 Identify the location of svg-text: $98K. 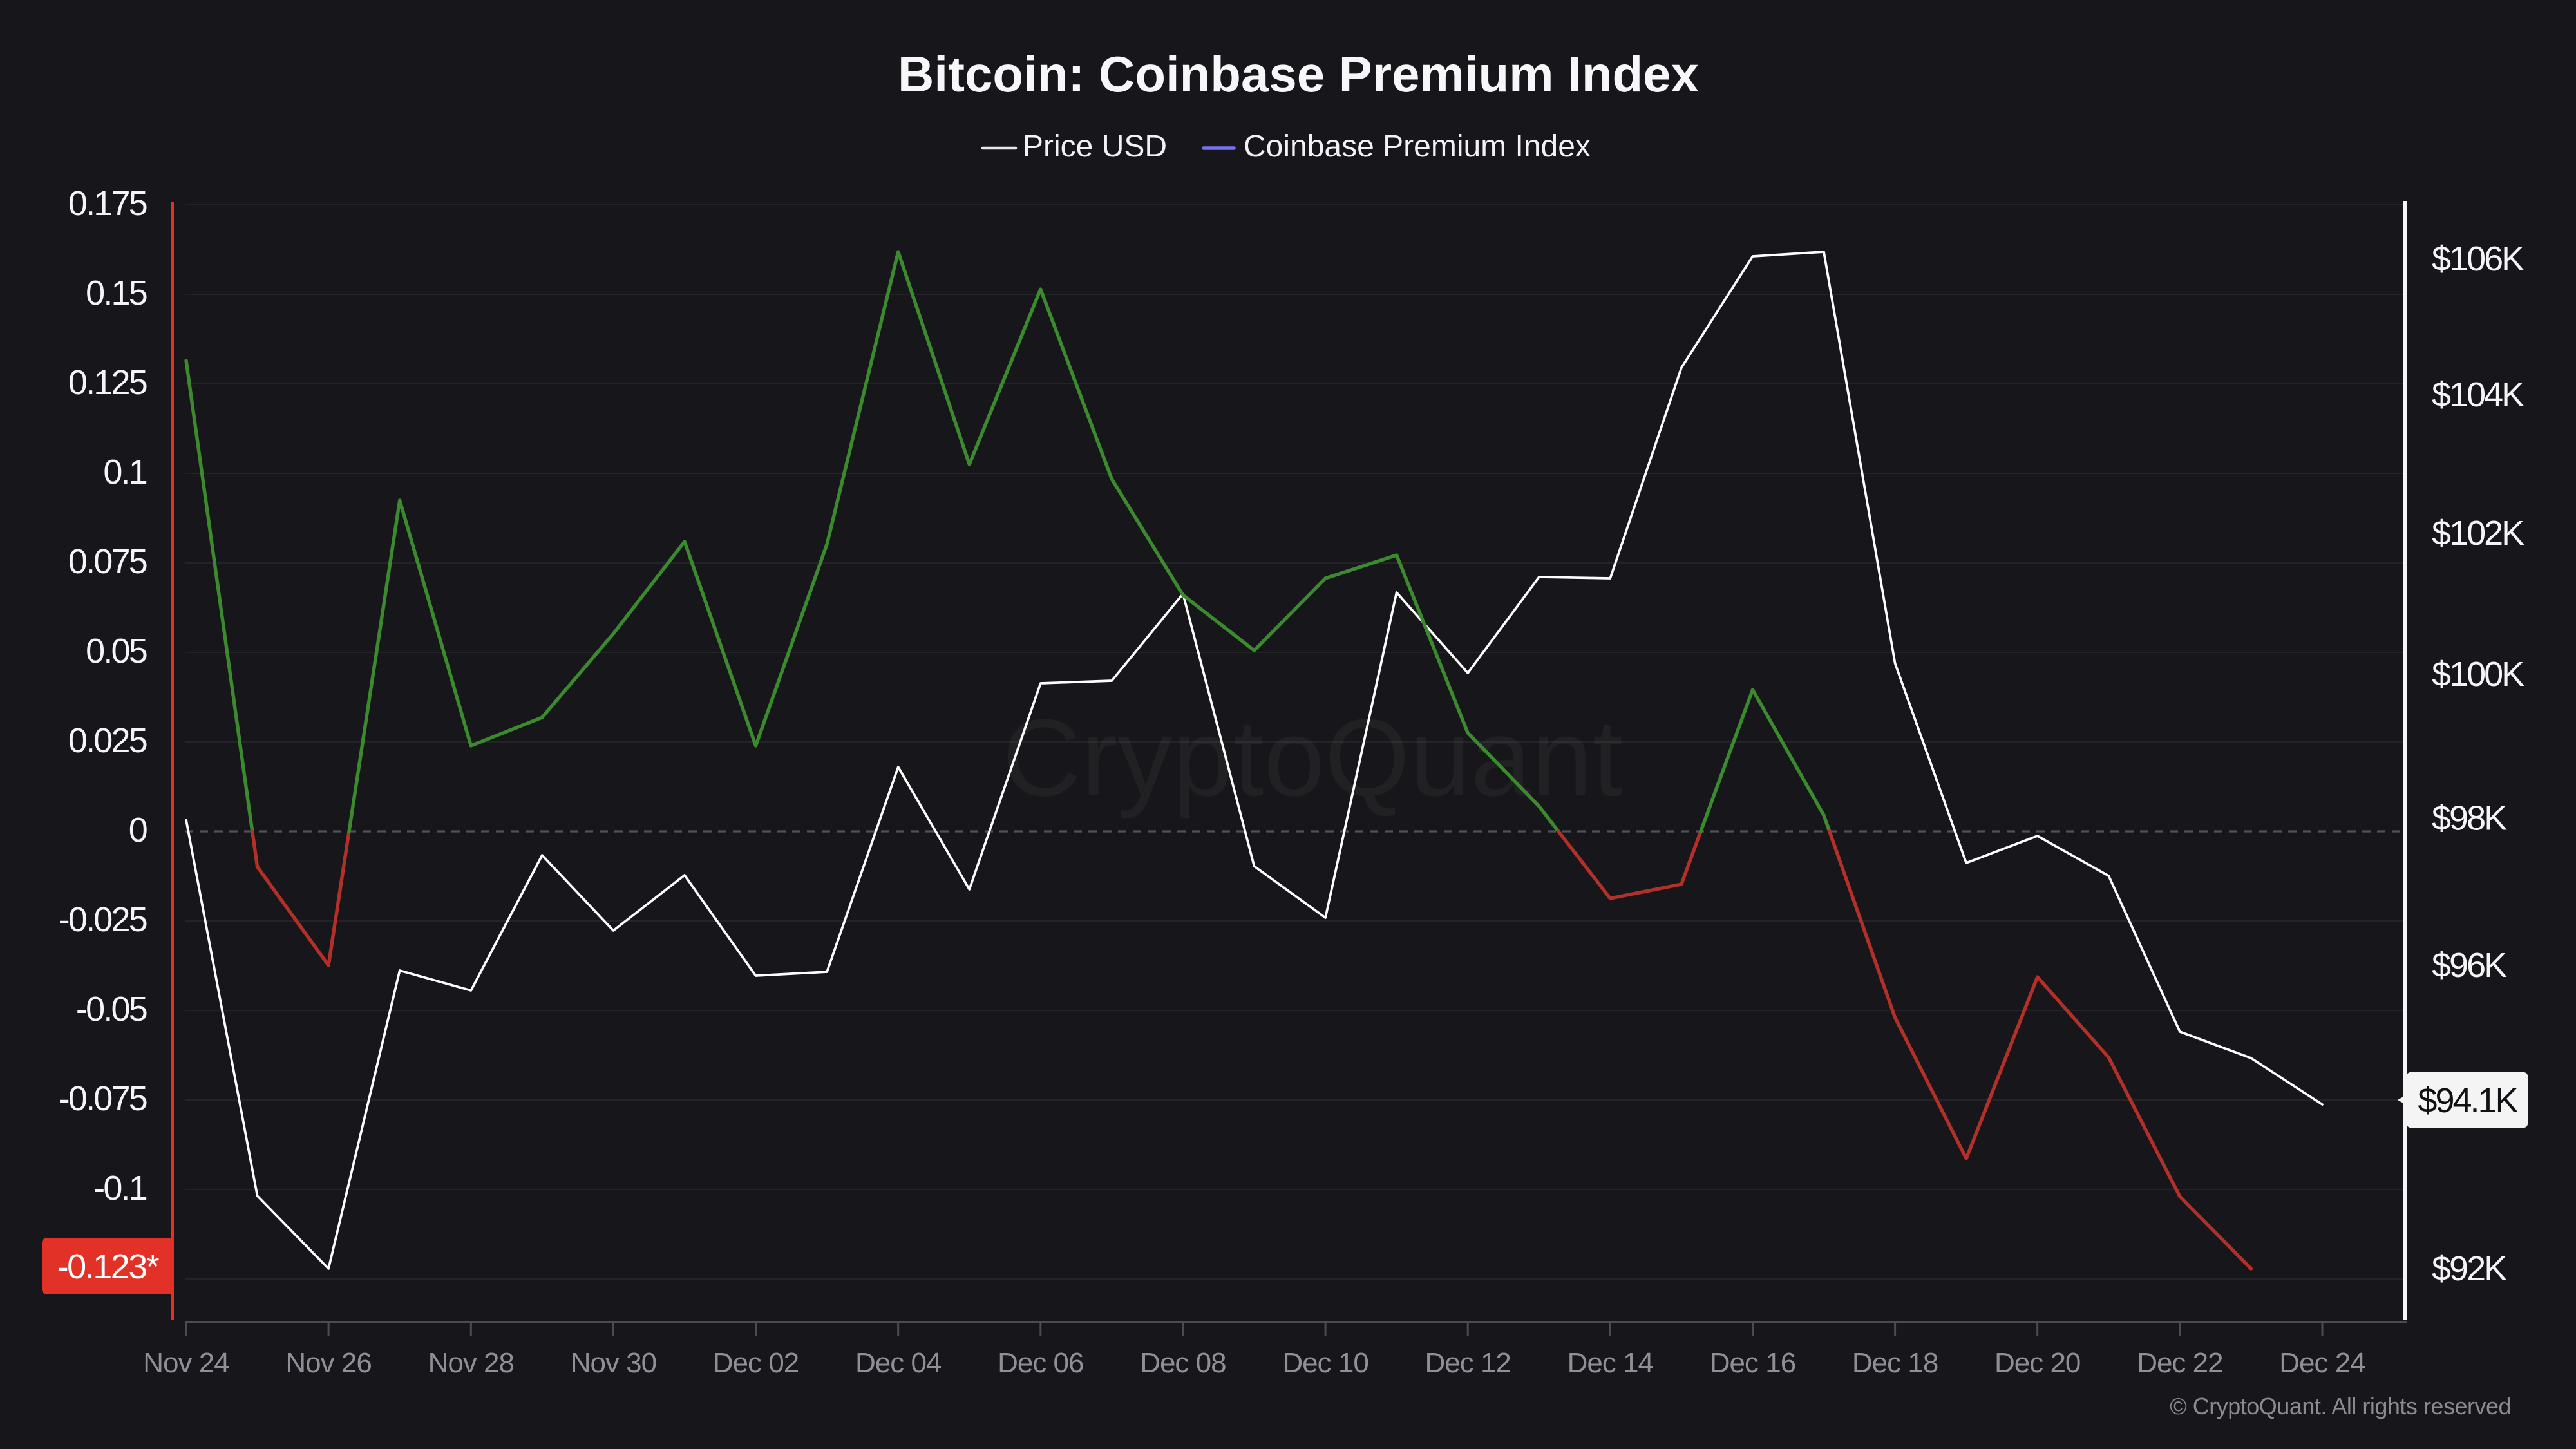
(2469, 818).